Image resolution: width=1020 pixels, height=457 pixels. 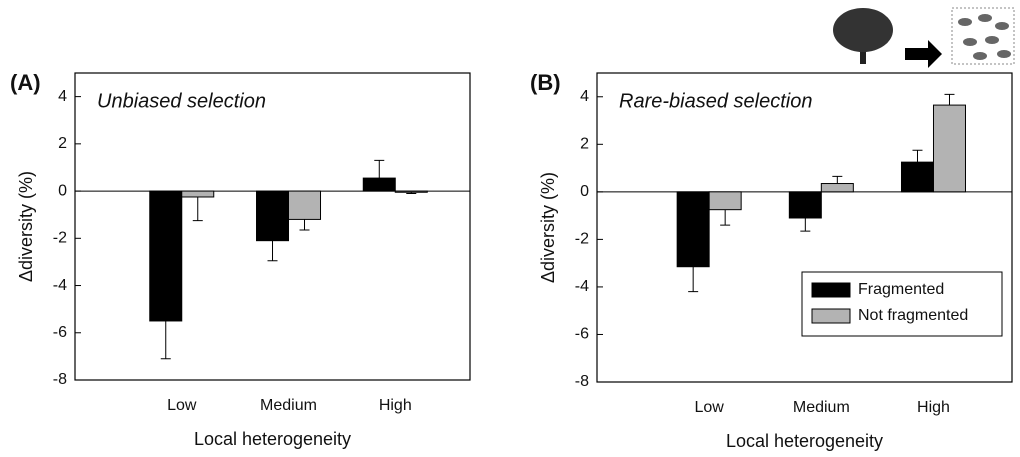 I want to click on icons, so click(x=924, y=37).